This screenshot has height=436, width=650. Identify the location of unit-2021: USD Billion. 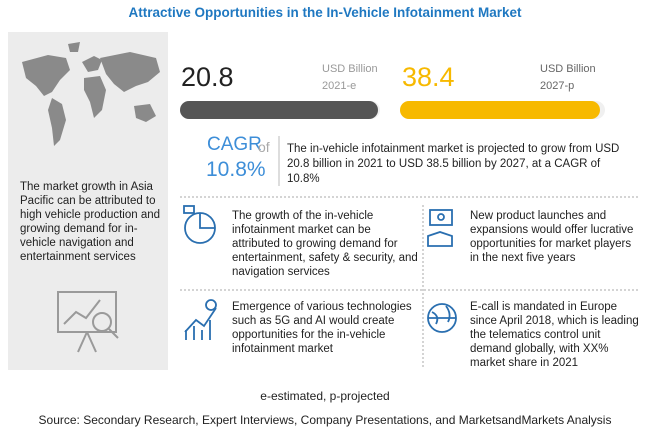
(350, 69).